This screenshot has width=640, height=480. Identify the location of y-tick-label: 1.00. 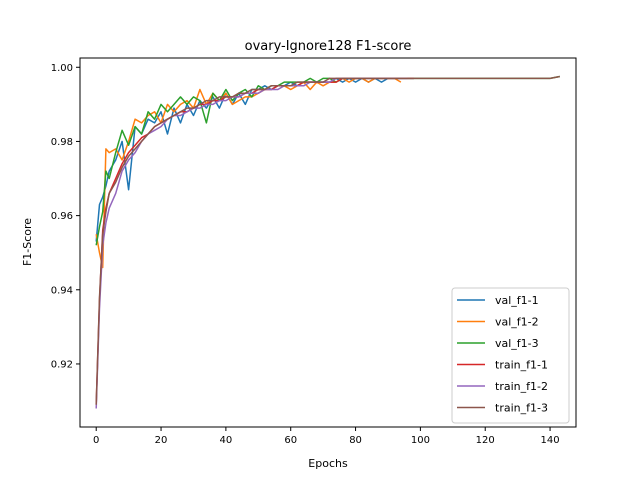
(62, 68).